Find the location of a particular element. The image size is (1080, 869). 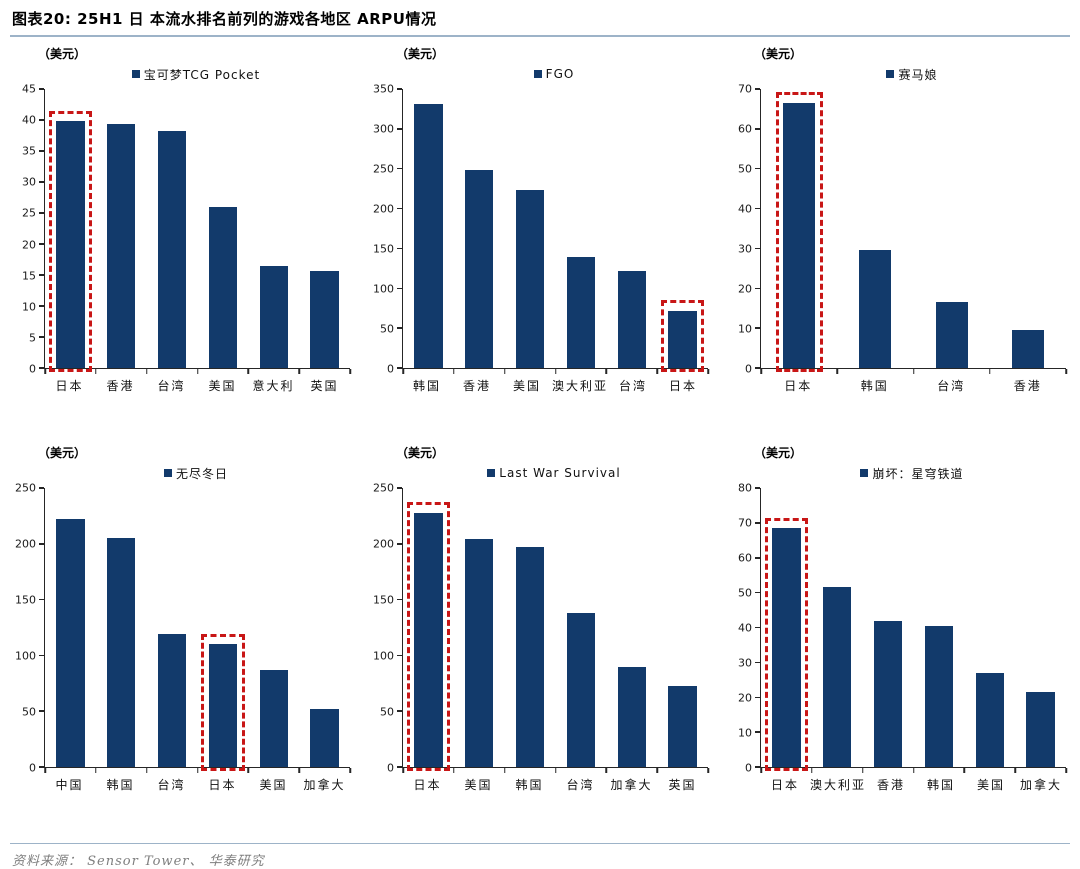

chart-umamusume: （美元） 赛马娘 0 10 20 30 40 50 60 70 日本 韩国 台湾 香港 is located at coordinates (898, 242).